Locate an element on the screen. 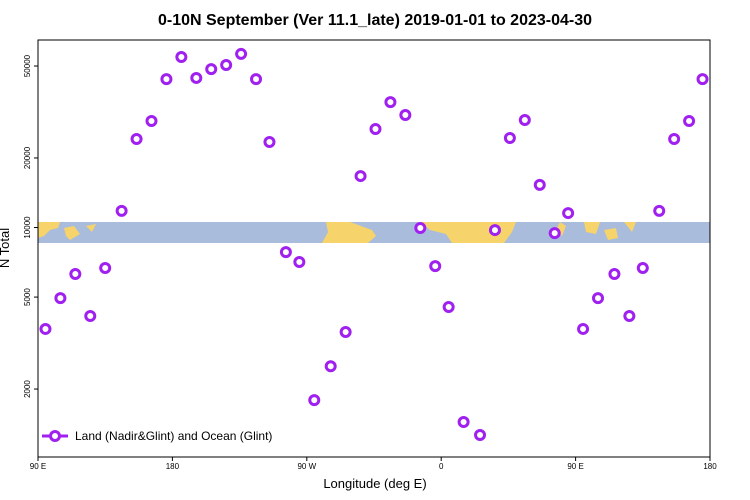 The image size is (750, 500). y-axis-label: N Total is located at coordinates (6, 248).